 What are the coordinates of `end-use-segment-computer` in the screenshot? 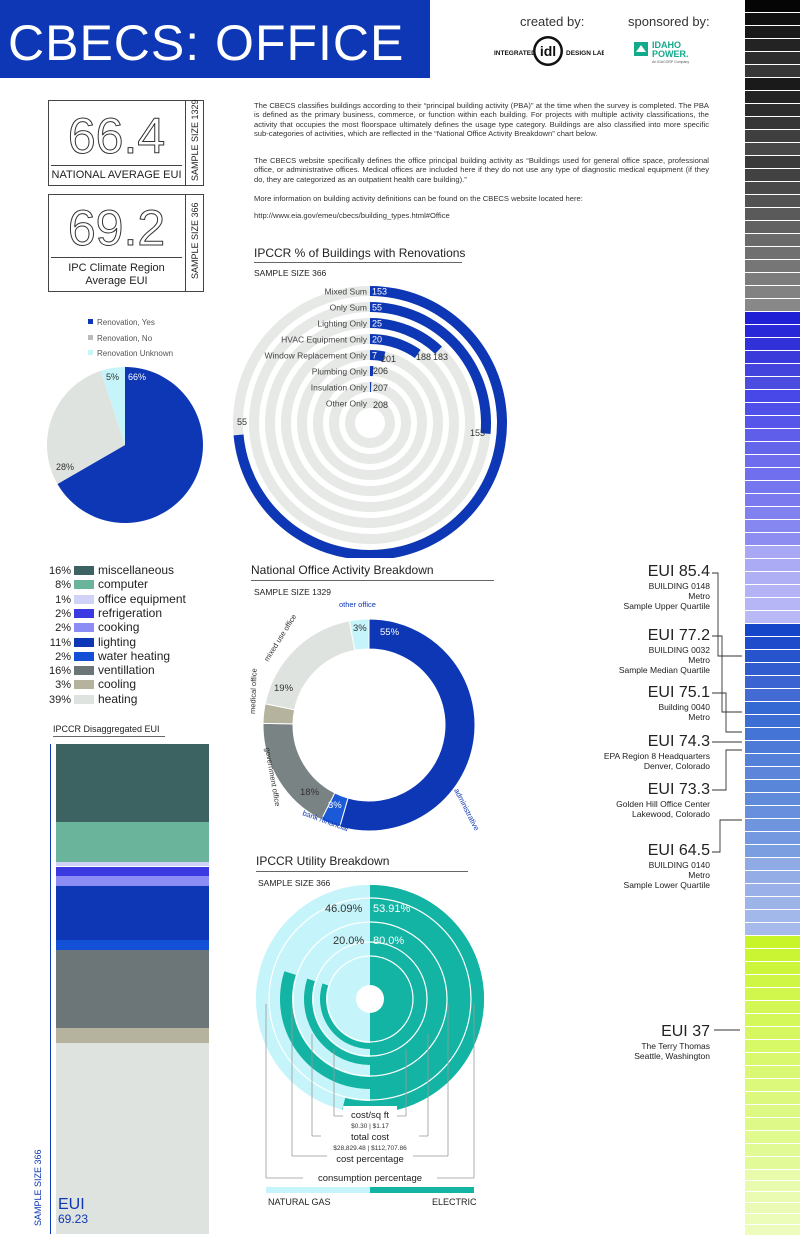 It's located at (132, 842).